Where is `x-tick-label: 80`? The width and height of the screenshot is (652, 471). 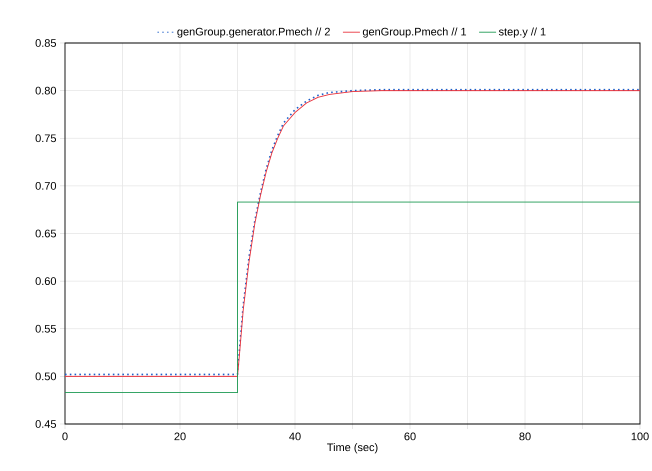 x-tick-label: 80 is located at coordinates (525, 436).